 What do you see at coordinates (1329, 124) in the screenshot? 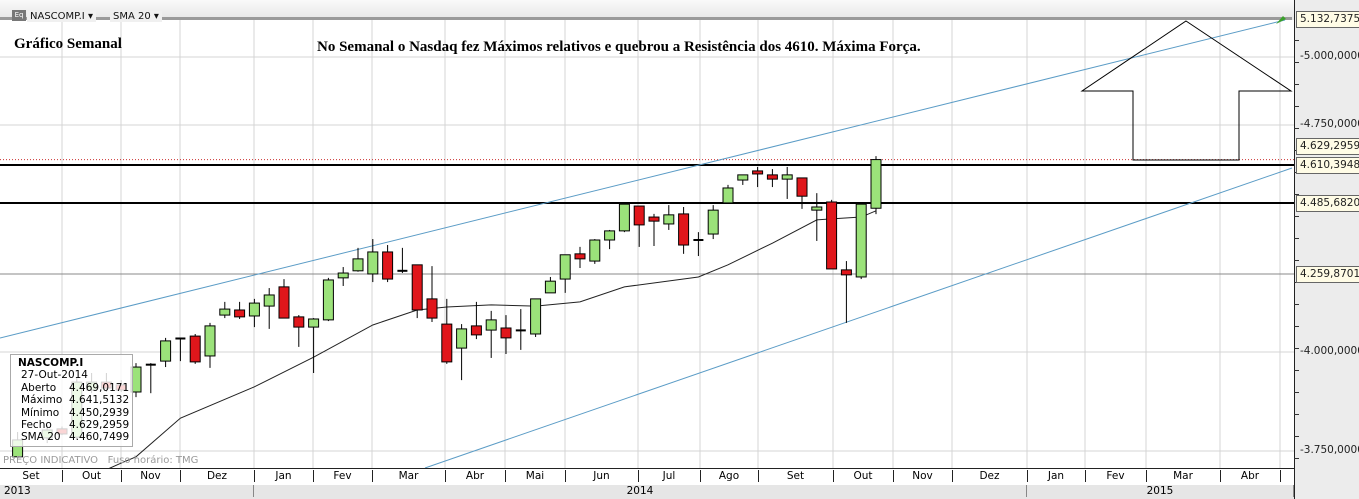
I see `y-tick-label: -4.750,0000` at bounding box center [1329, 124].